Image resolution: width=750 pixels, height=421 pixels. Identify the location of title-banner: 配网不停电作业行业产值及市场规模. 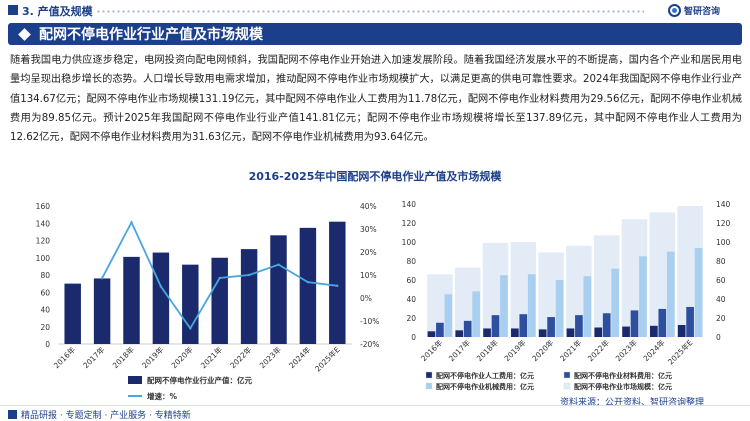
(375, 34).